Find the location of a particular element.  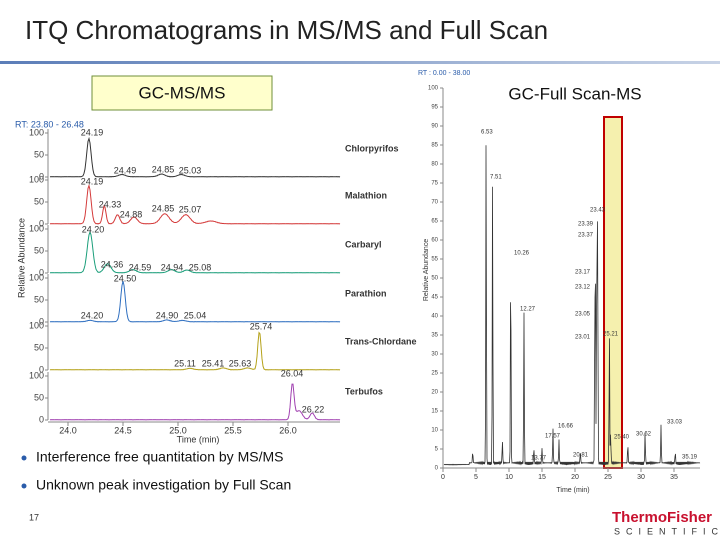

peak-label: 26.22 is located at coordinates (313, 409).